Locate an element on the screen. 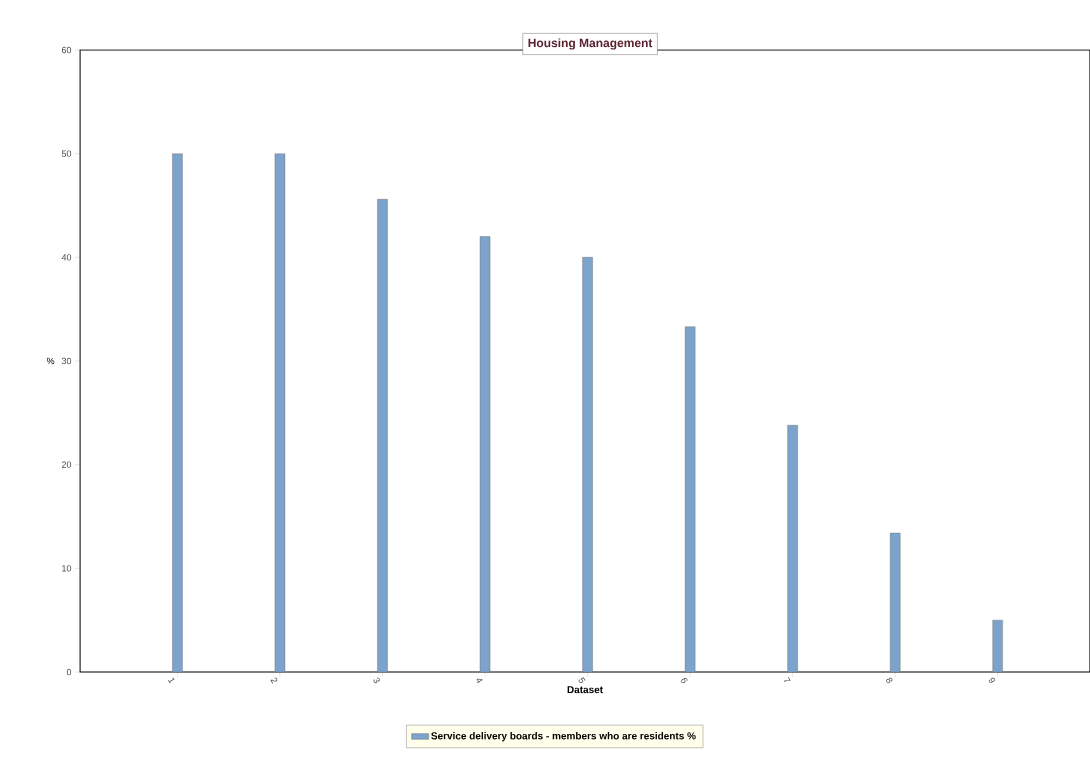 This screenshot has width=1090, height=769. x-tick-label: 4 is located at coordinates (479, 681).